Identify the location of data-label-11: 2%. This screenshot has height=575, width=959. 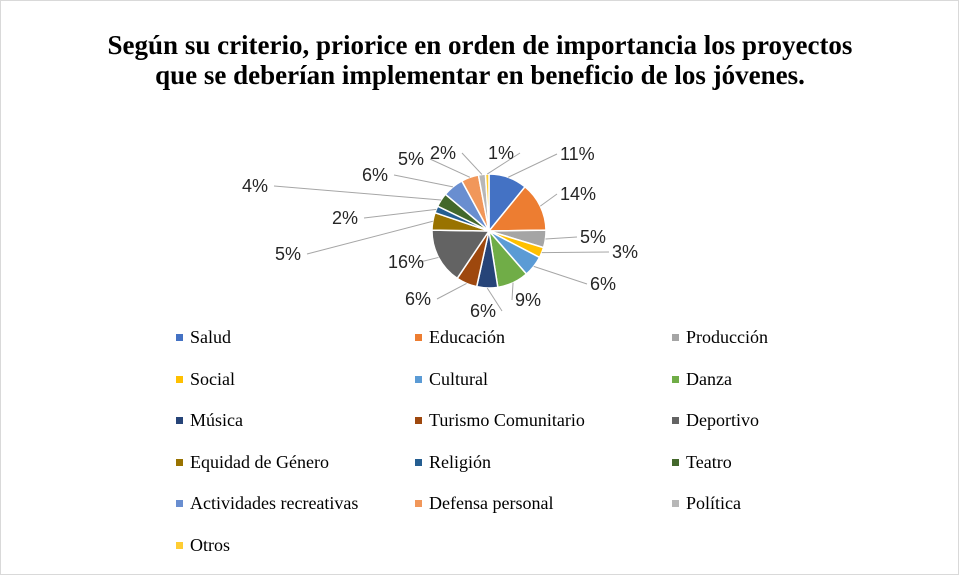
(345, 218).